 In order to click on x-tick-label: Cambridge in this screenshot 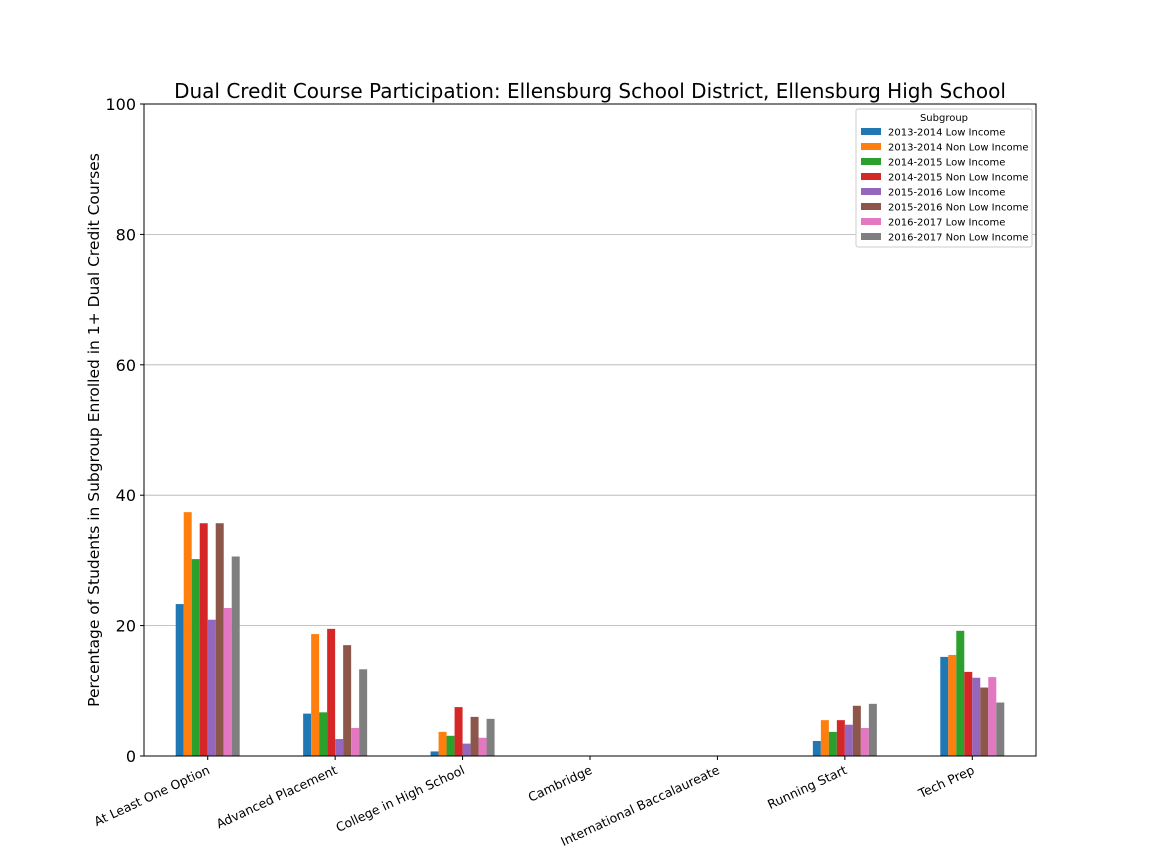, I will do `click(560, 783)`.